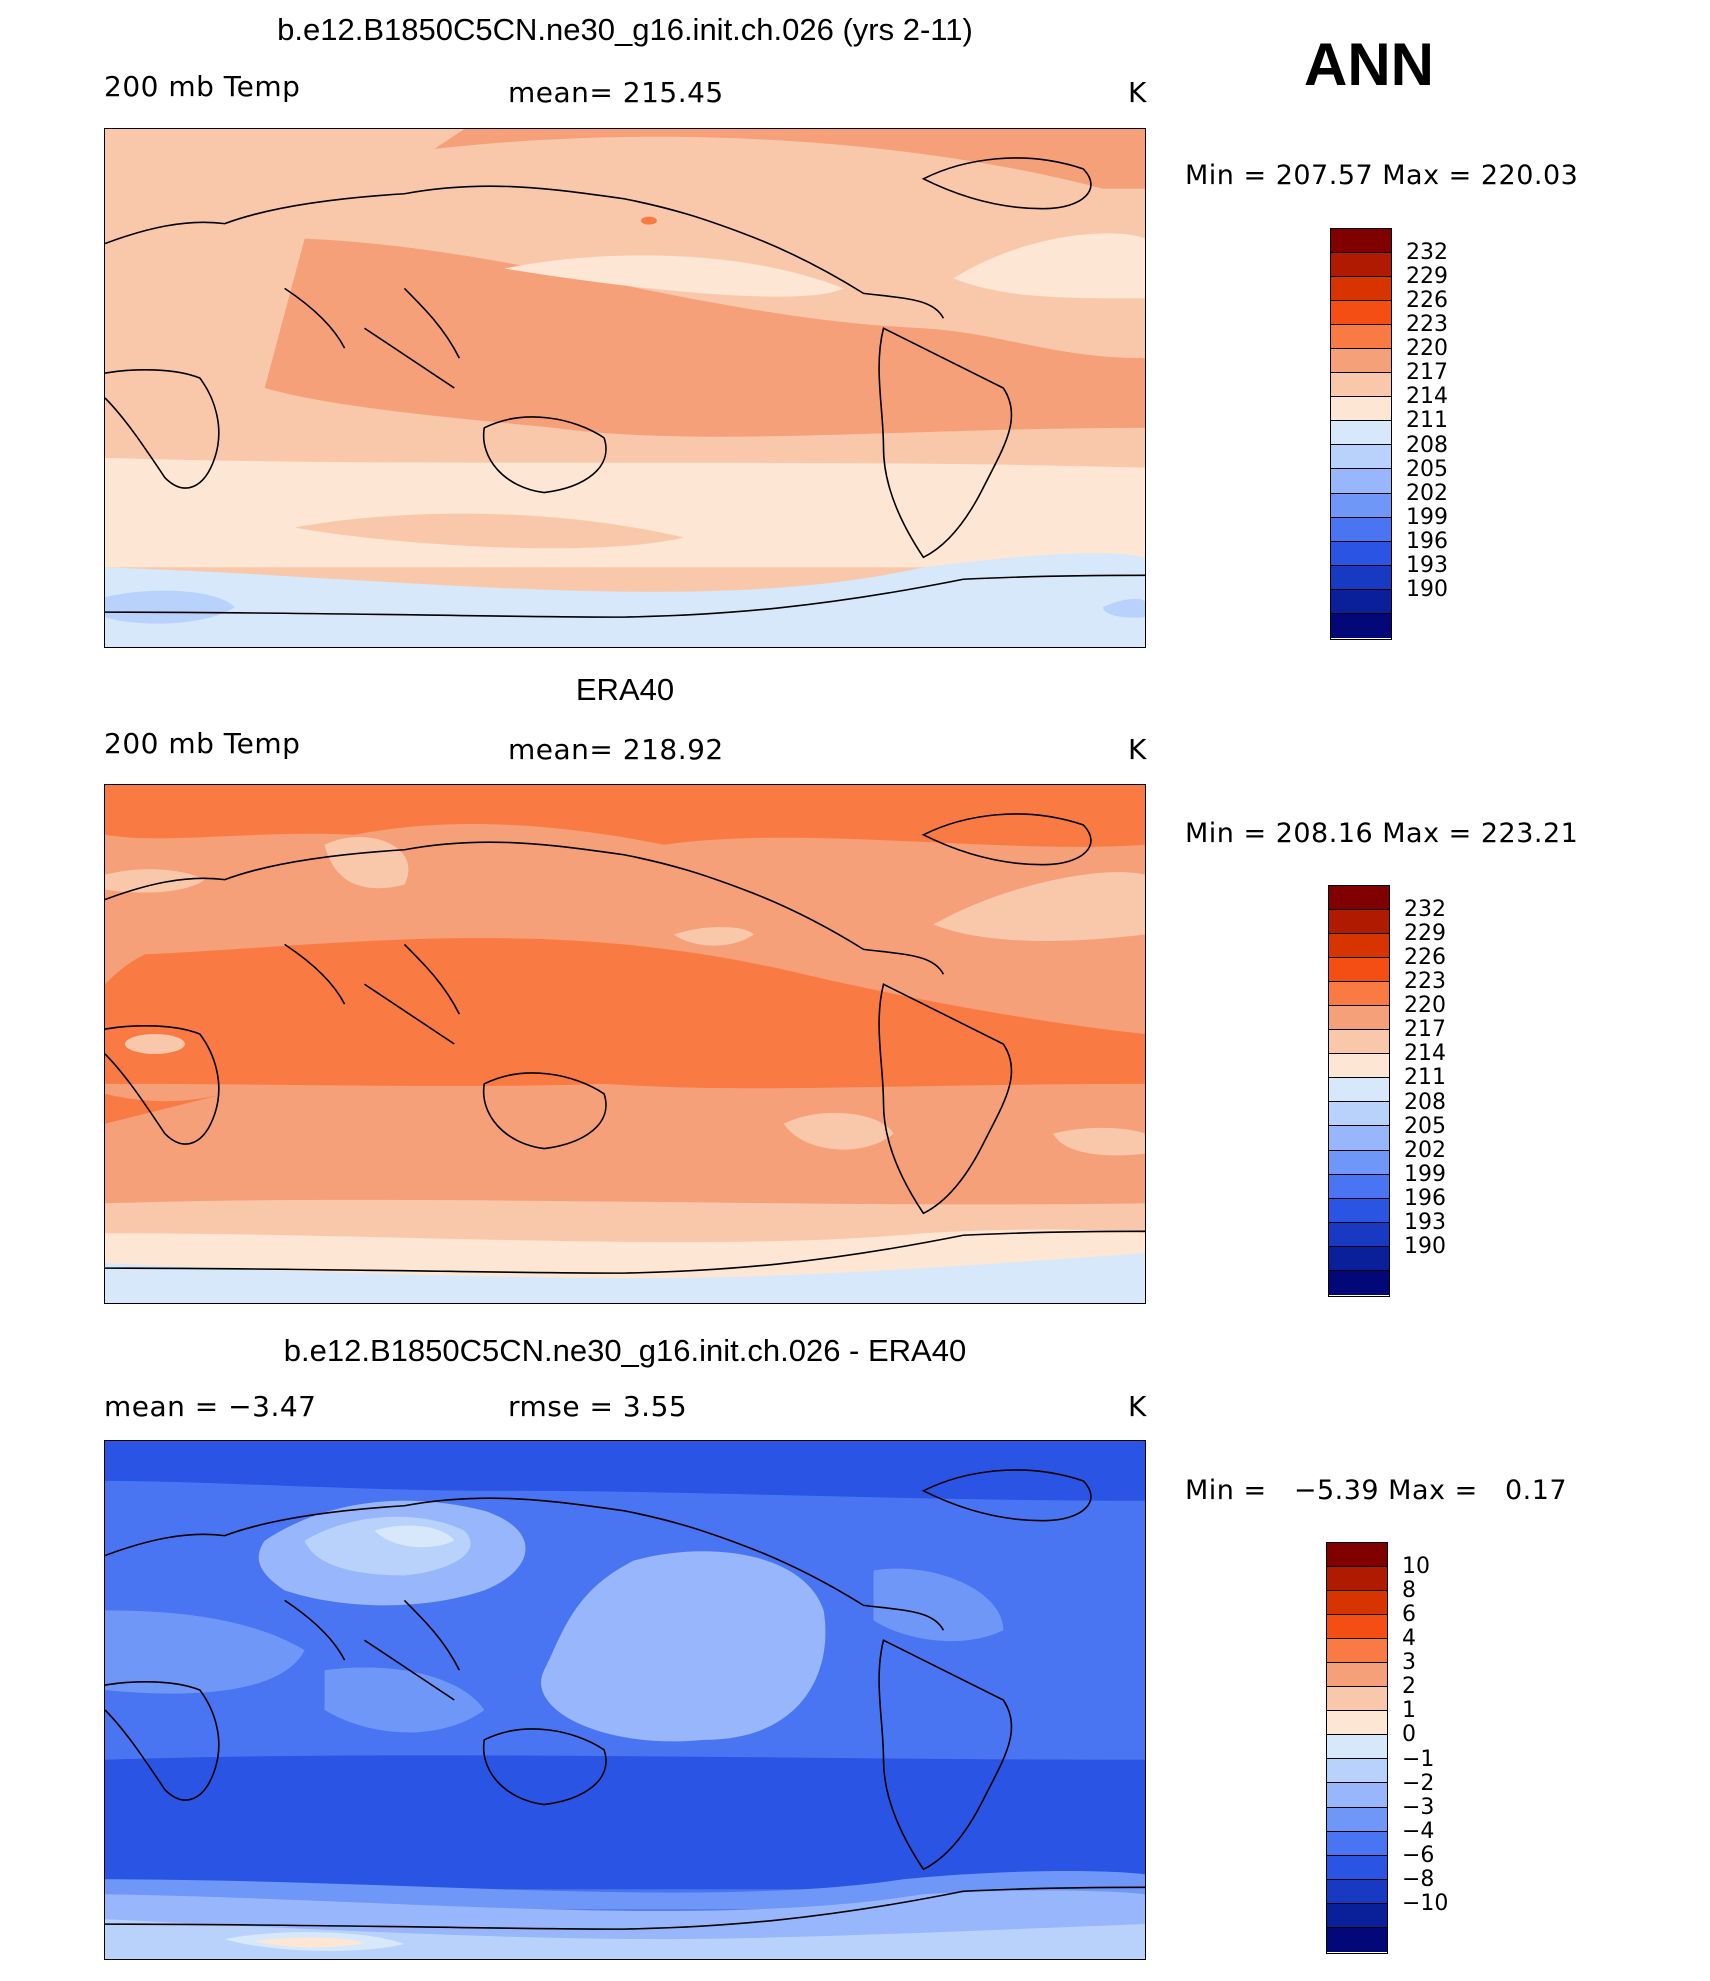  Describe the element at coordinates (1425, 1222) in the screenshot. I see `colorbar-tick-label: 193` at that location.